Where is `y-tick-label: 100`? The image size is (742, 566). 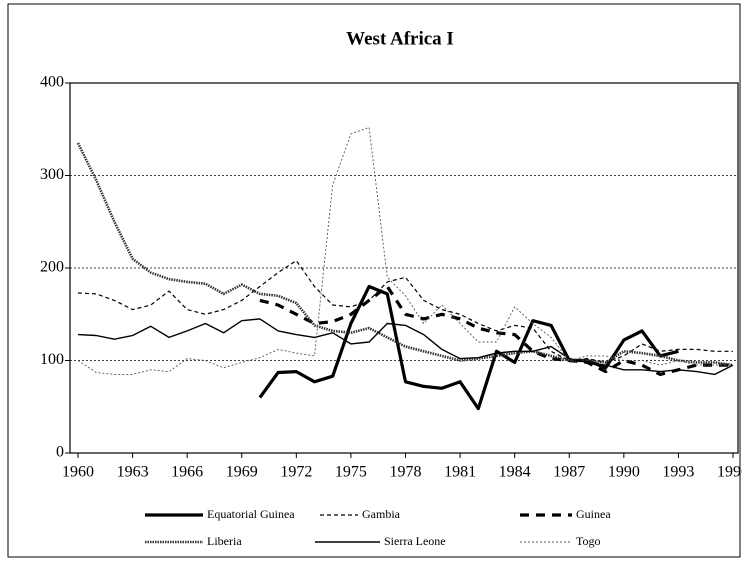
y-tick-label: 100 is located at coordinates (52, 359).